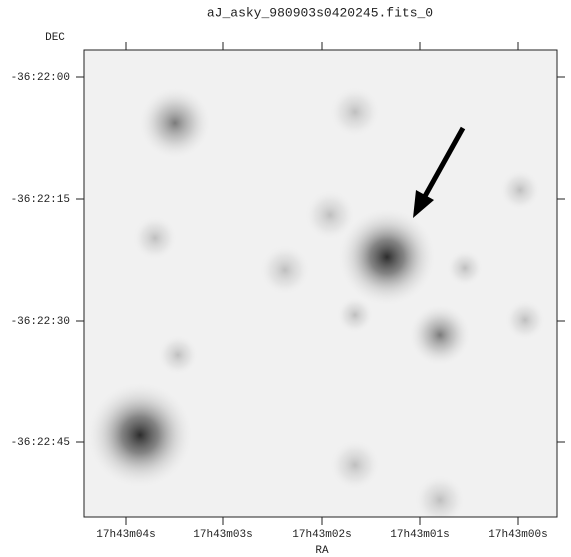 The height and width of the screenshot is (557, 571). Describe the element at coordinates (40, 200) in the screenshot. I see `y-tick-label: -36:22:15` at that location.